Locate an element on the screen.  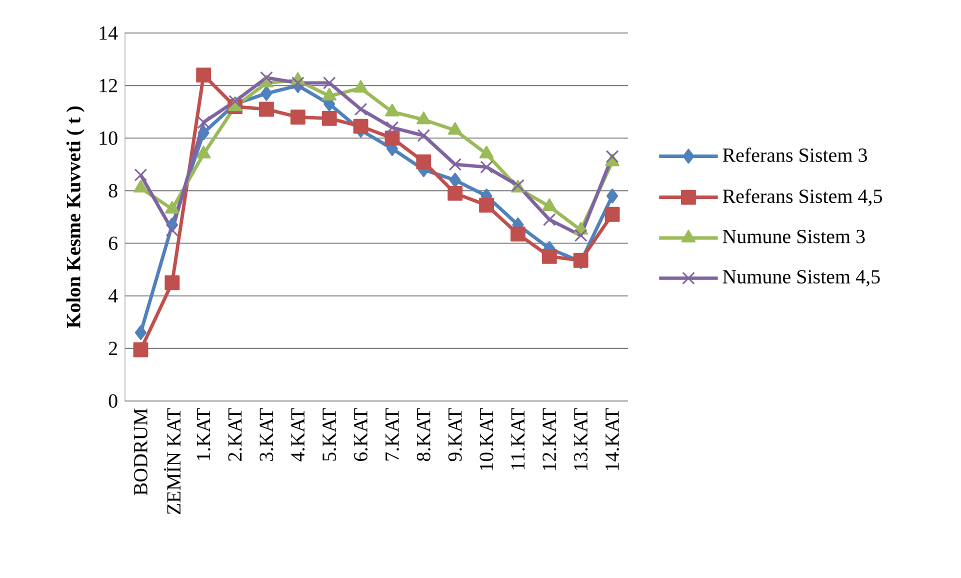
y-tick-label: 10 is located at coordinates (109, 138).